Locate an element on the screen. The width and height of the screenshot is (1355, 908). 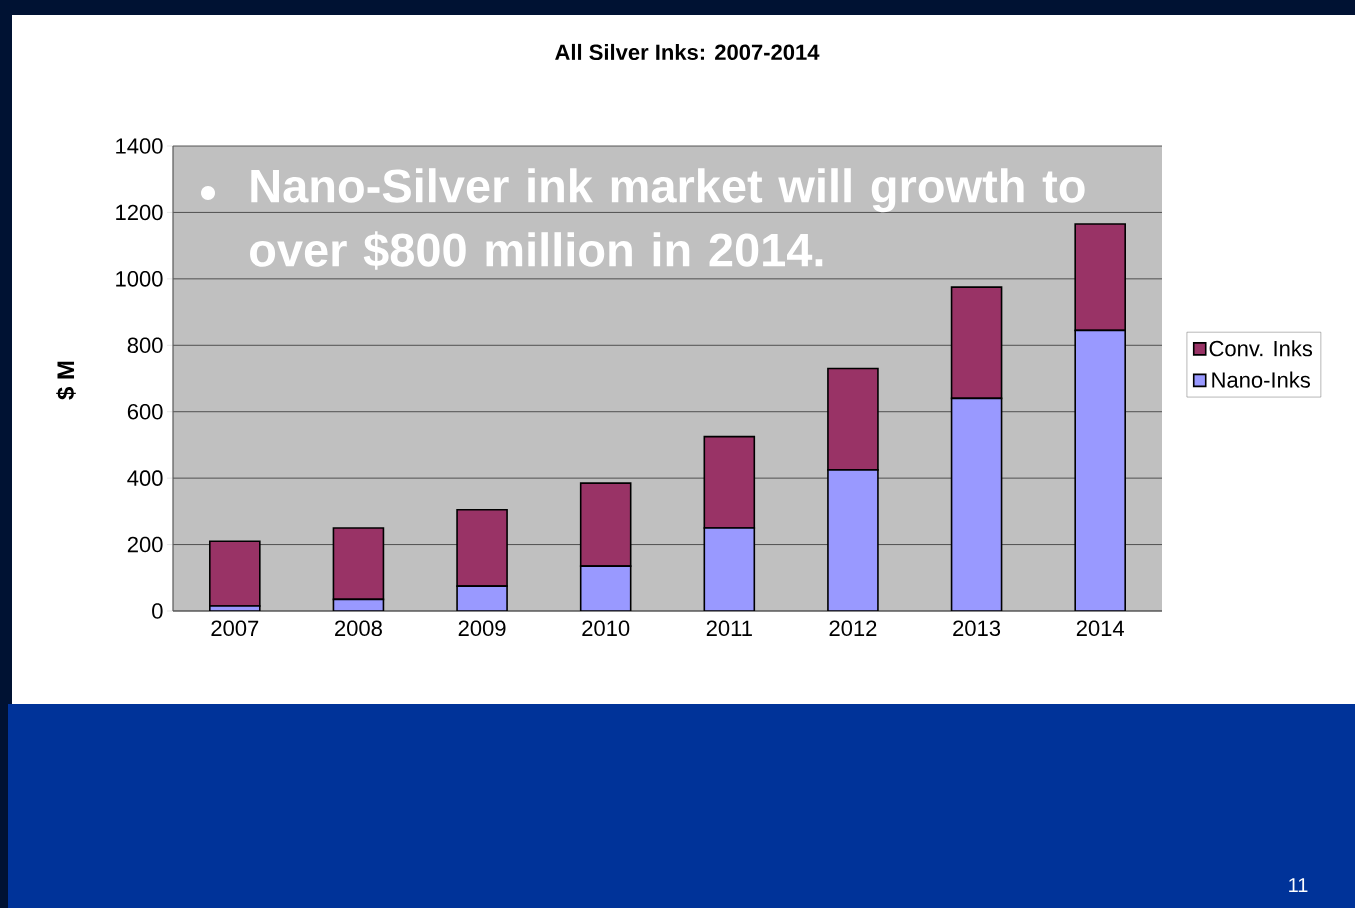
y-tick-label: 0 is located at coordinates (157, 611).